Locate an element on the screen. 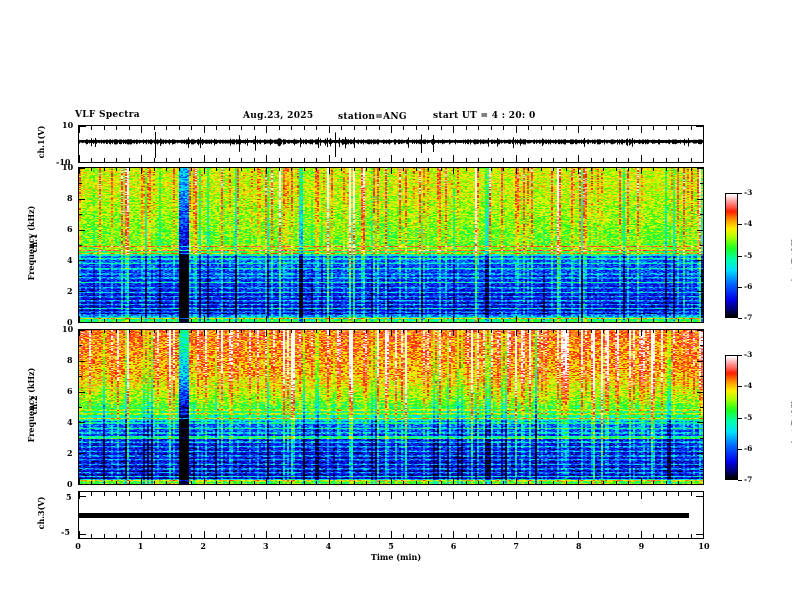 Image resolution: width=792 pixels, height=612 pixels. ch1-spec-ytick-6: 6 is located at coordinates (70, 229).